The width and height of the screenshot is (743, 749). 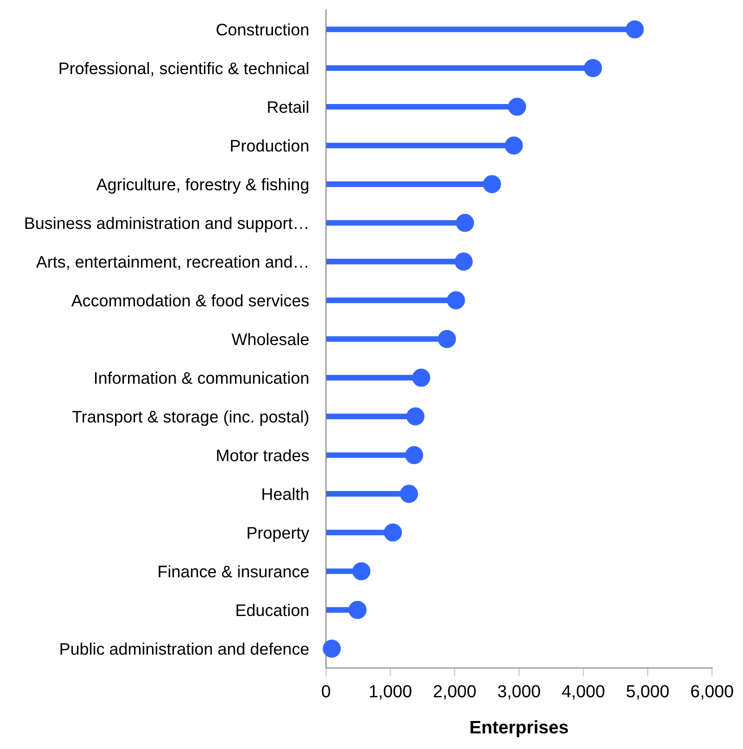 What do you see at coordinates (190, 418) in the screenshot?
I see `y-tick-label: Transport & storage (inc. postal)` at bounding box center [190, 418].